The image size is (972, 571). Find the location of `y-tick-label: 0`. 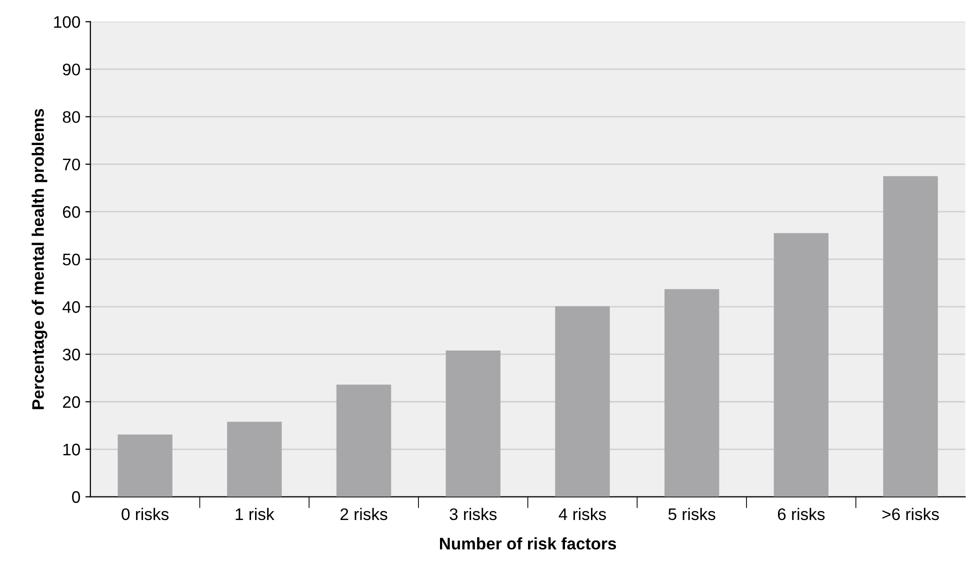

y-tick-label: 0 is located at coordinates (76, 497).